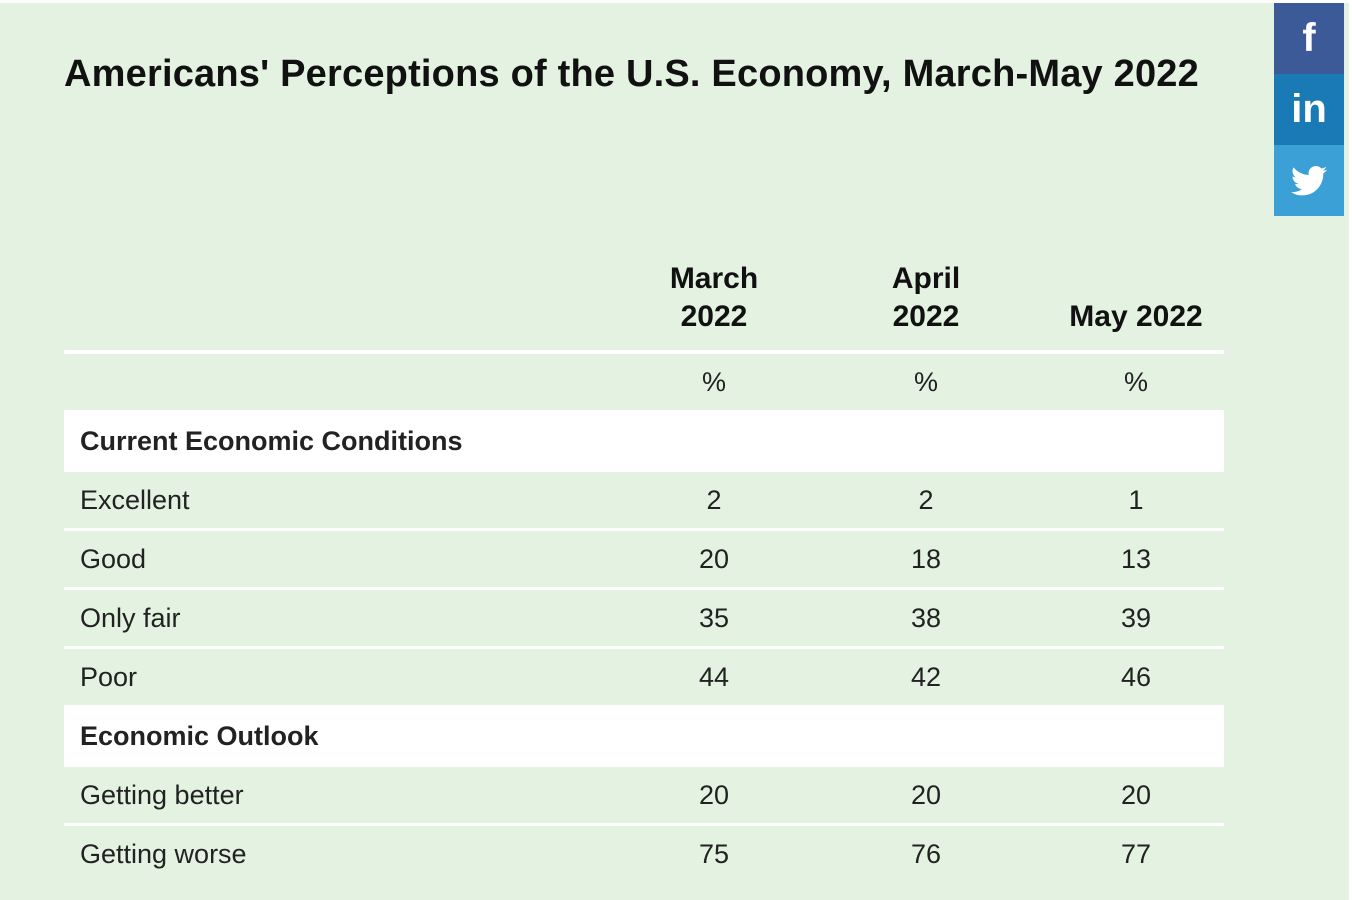  Describe the element at coordinates (644, 796) in the screenshot. I see `table-row: Getting better 20 20 20` at that location.